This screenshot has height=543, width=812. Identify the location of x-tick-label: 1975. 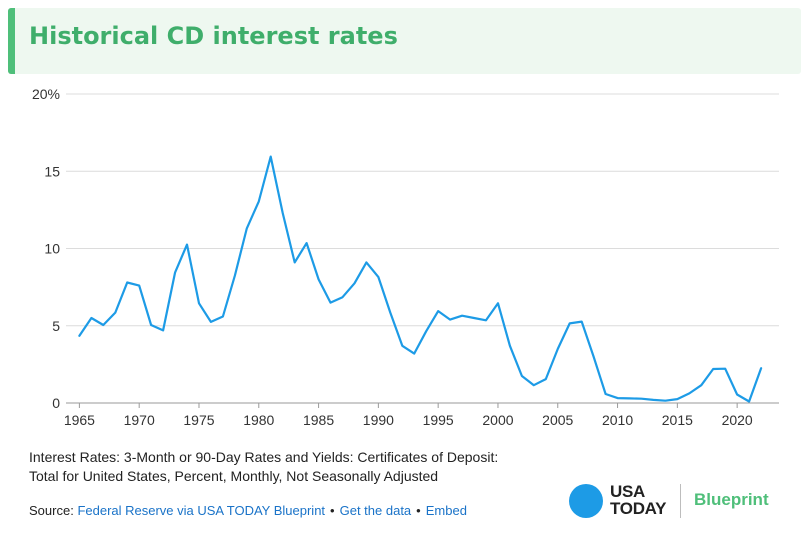
(198, 420).